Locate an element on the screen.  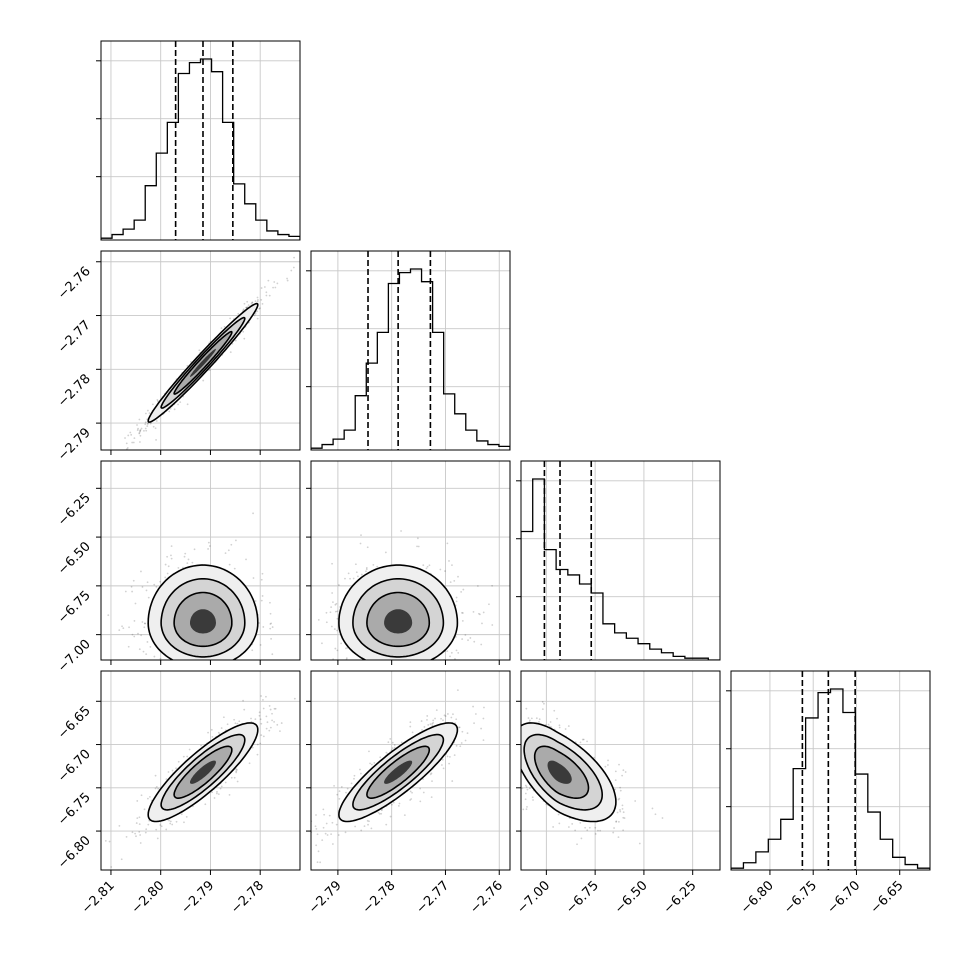
x-tick-label: −7.00 is located at coordinates (533, 897).